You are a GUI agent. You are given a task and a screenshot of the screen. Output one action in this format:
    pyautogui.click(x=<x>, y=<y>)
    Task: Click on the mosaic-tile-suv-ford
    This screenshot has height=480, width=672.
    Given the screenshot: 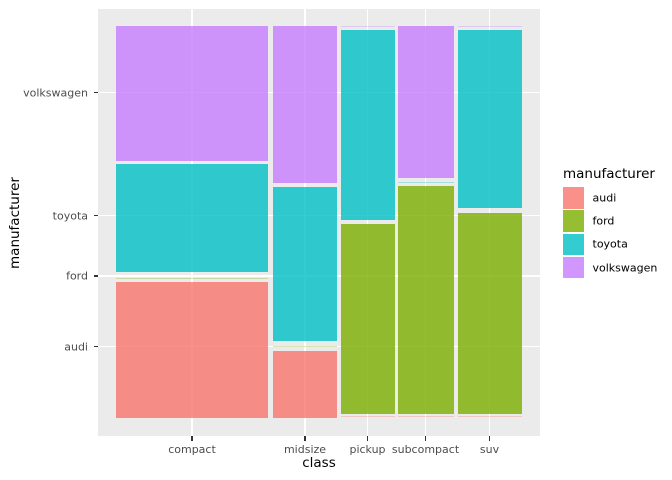 What is the action you would take?
    pyautogui.click(x=489, y=313)
    